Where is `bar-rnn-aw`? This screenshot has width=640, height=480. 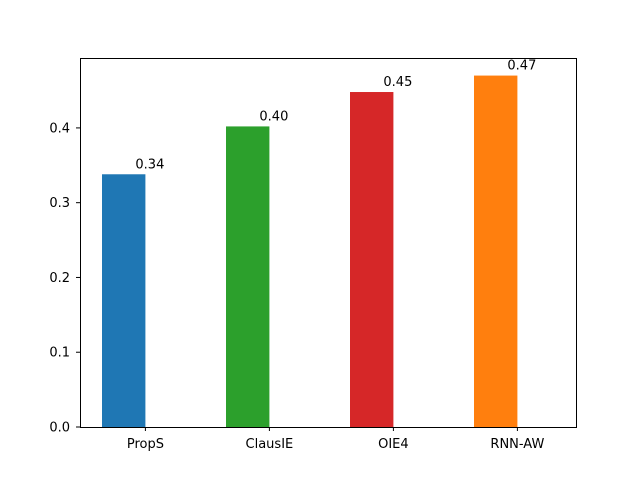
bar-rnn-aw is located at coordinates (496, 251).